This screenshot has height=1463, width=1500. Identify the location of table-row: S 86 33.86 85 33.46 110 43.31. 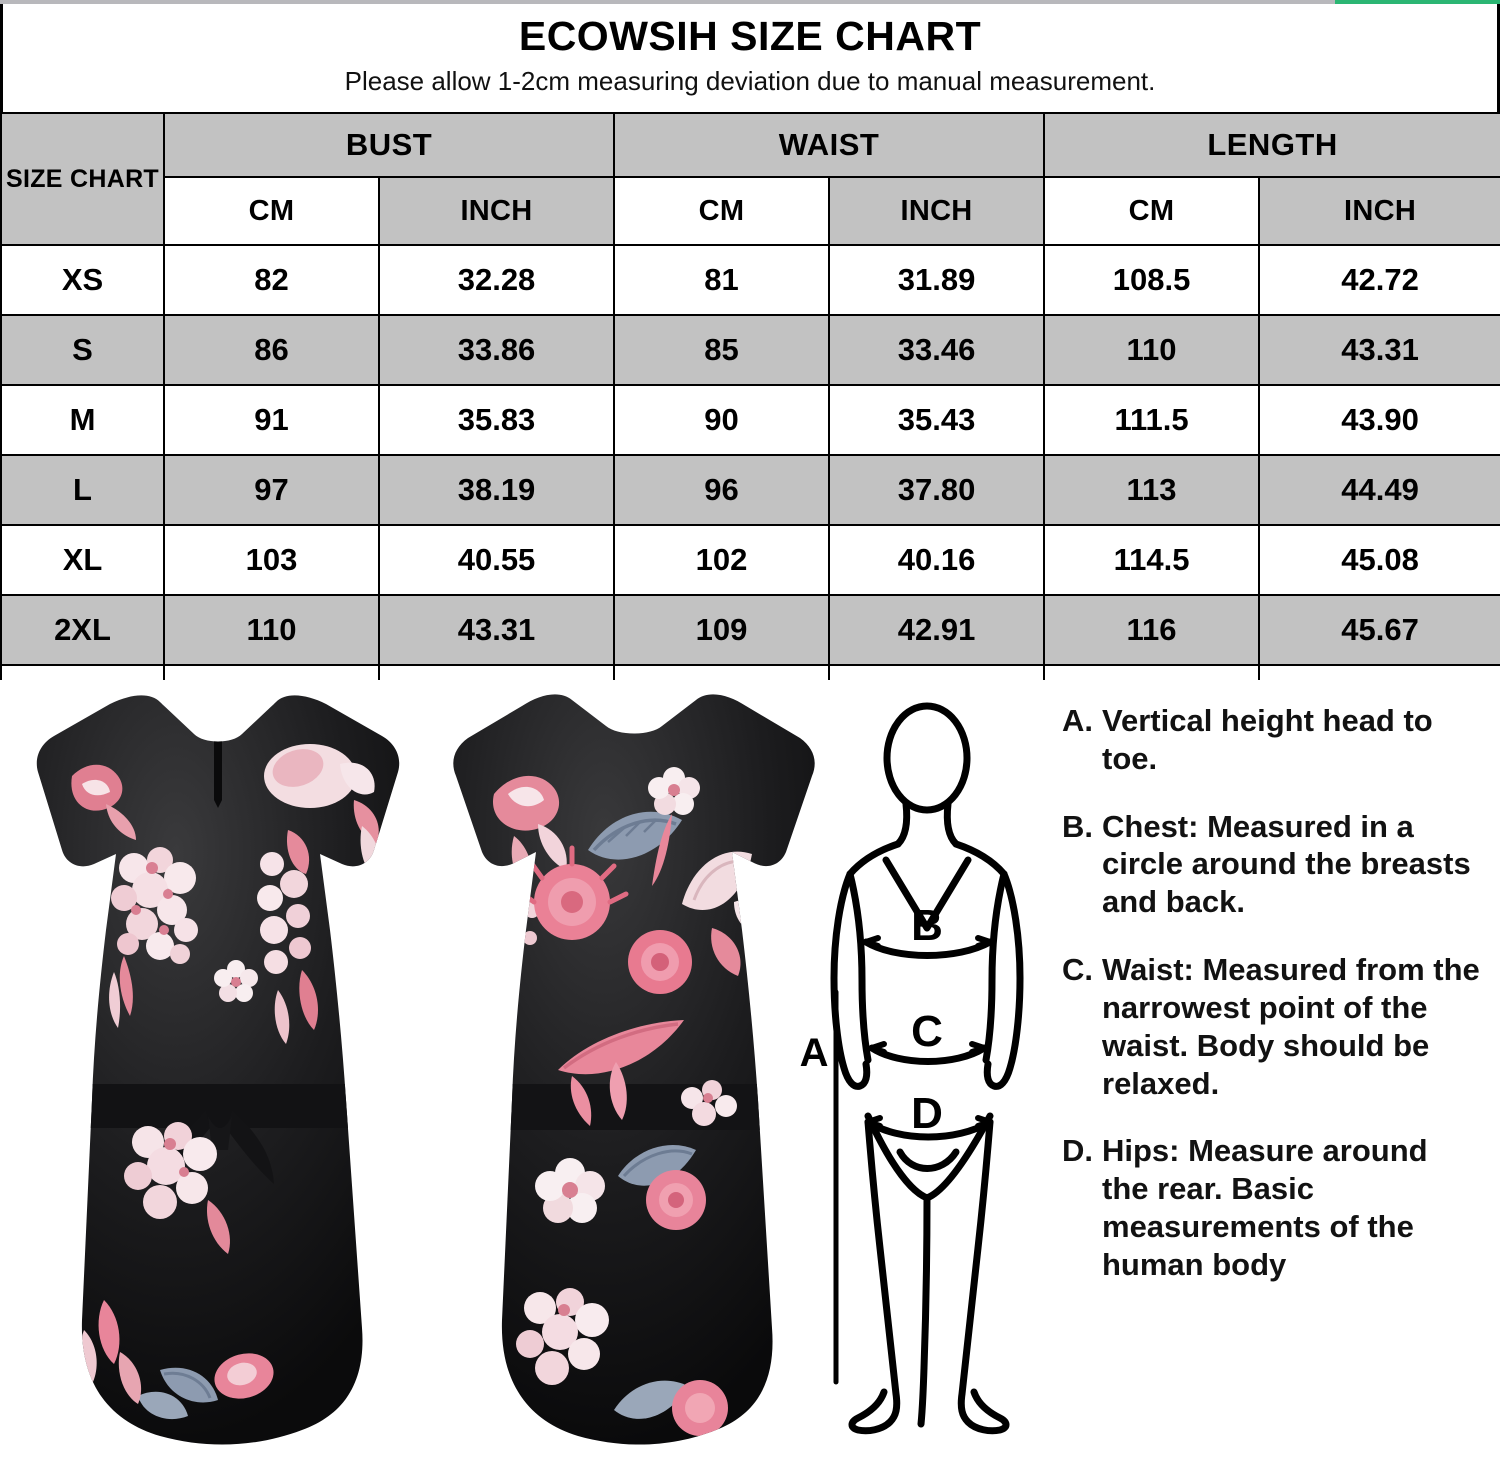
(750, 350).